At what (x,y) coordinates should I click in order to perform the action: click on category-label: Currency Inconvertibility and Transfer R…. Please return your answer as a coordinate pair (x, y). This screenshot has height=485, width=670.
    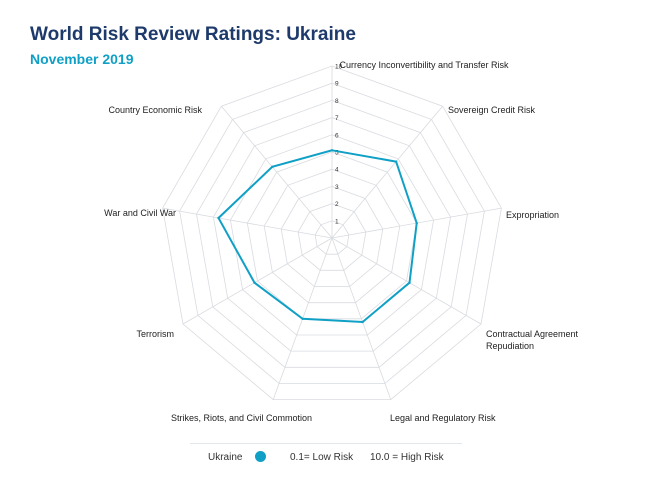
    Looking at the image, I should click on (424, 65).